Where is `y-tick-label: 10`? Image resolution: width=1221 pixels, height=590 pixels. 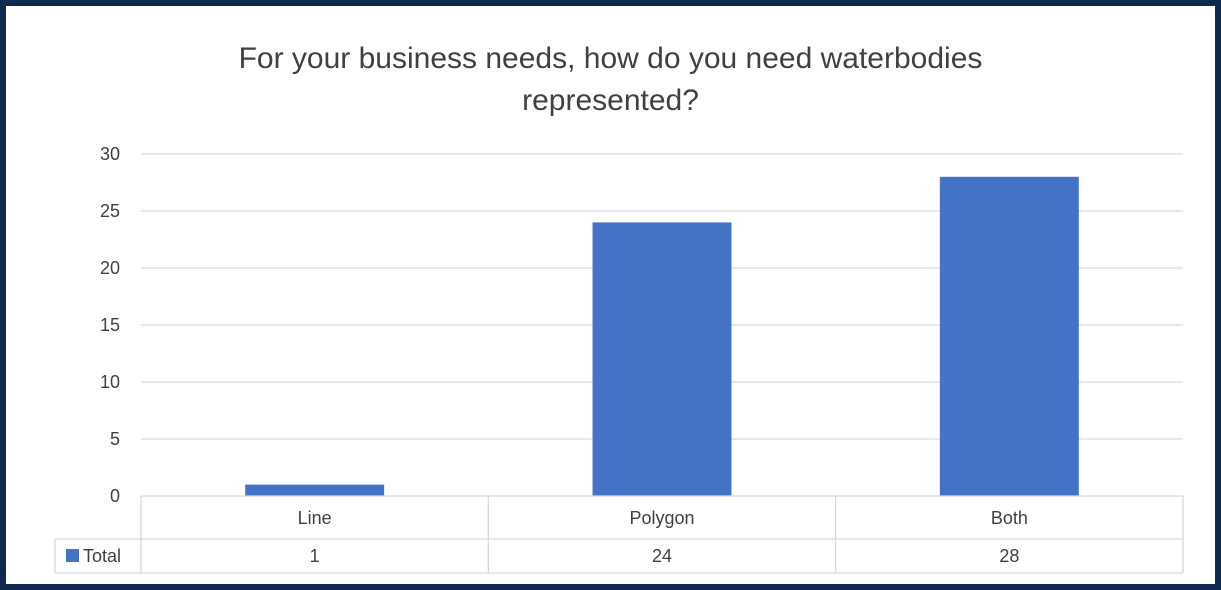
y-tick-label: 10 is located at coordinates (110, 382).